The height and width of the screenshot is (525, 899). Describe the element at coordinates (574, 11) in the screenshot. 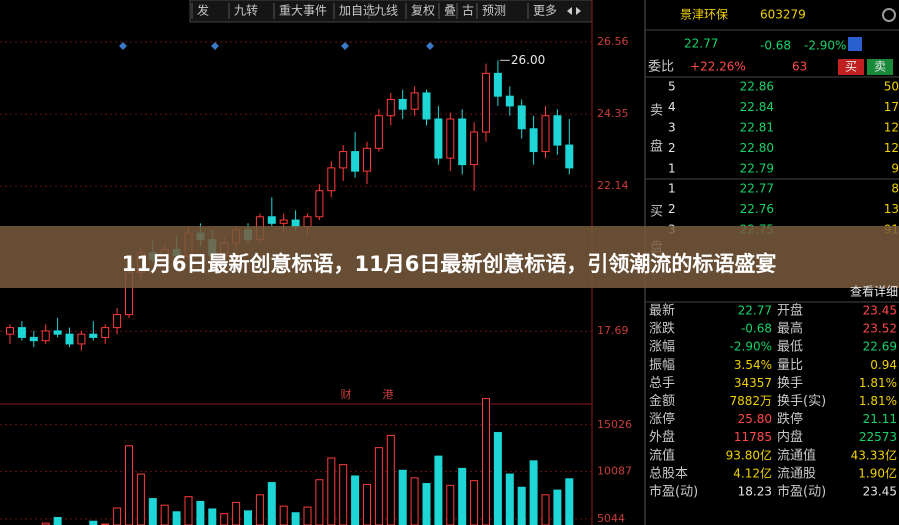

I see `toolbar-arrows` at that location.